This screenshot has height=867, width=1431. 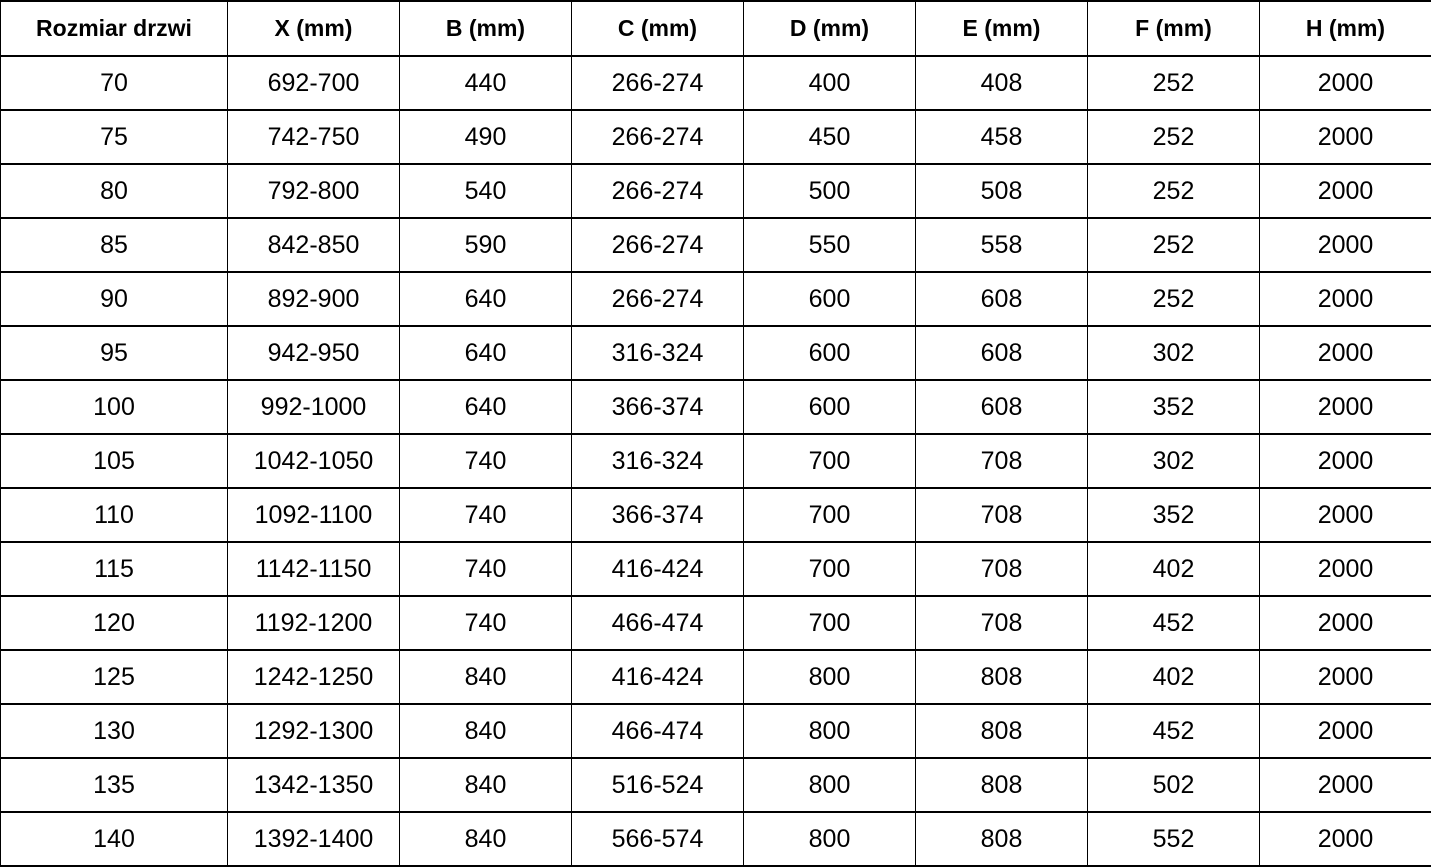 I want to click on table-cell: 1292-1300, so click(x=314, y=731).